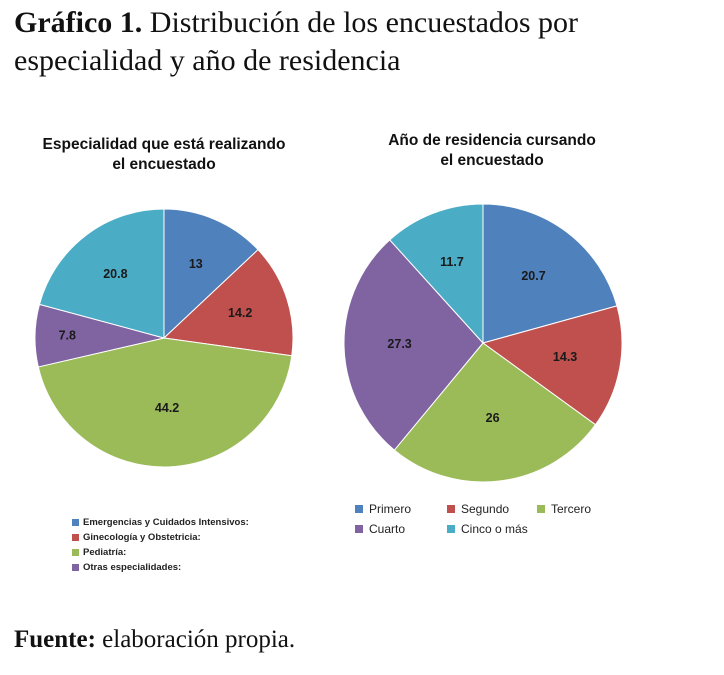  I want to click on pie-slice-cuarto, so click(413, 345).